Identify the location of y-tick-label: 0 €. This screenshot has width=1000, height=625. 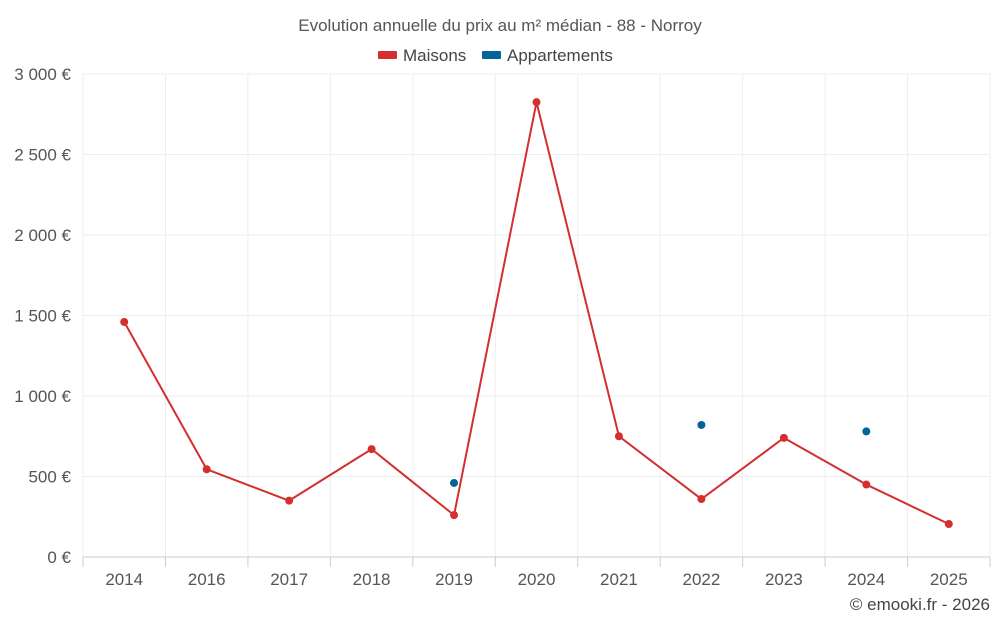
(59, 557).